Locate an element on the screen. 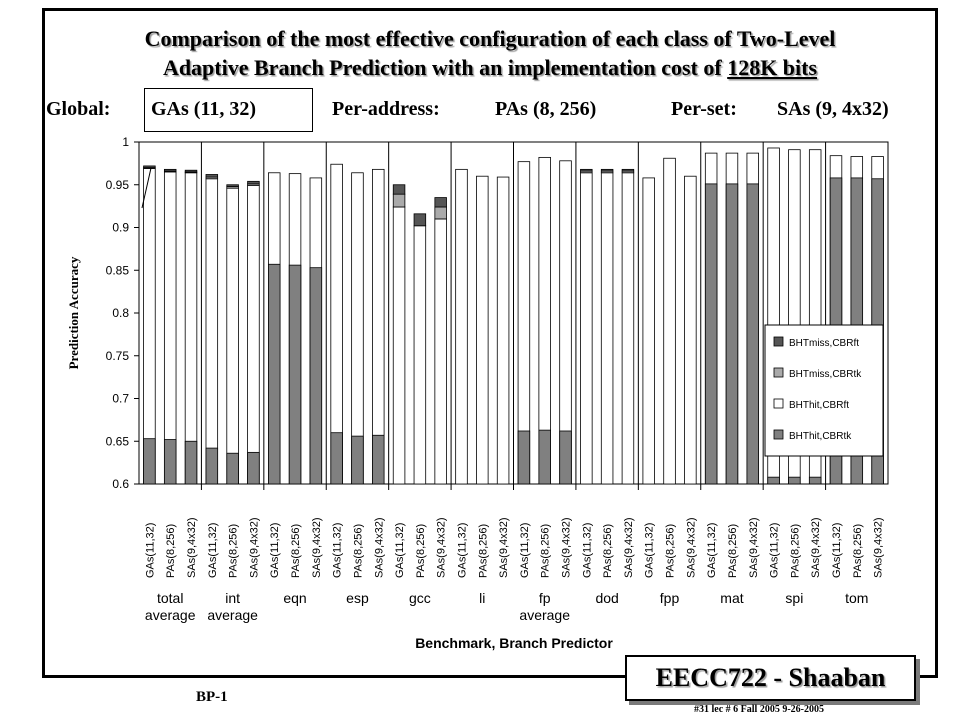 The width and height of the screenshot is (960, 720). slide-label: BP-1 is located at coordinates (212, 697).